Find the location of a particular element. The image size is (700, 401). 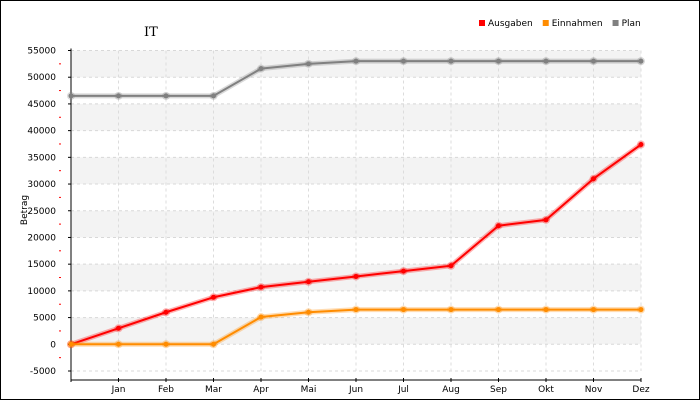

y-tick-label: 20000 is located at coordinates (41, 238).